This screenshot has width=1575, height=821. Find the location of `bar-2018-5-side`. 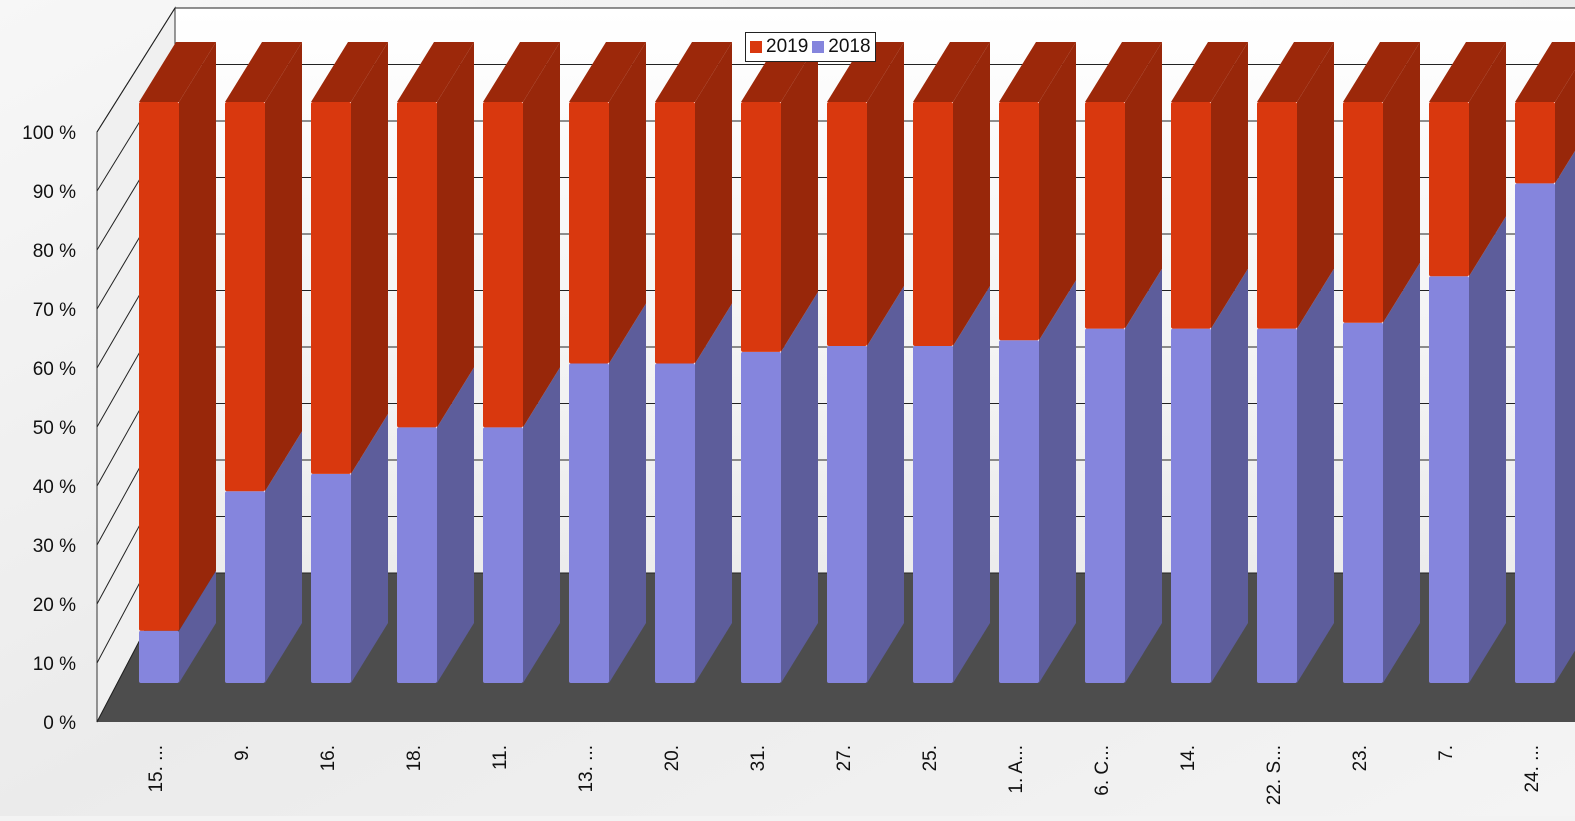

bar-2018-5-side is located at coordinates (627, 493).